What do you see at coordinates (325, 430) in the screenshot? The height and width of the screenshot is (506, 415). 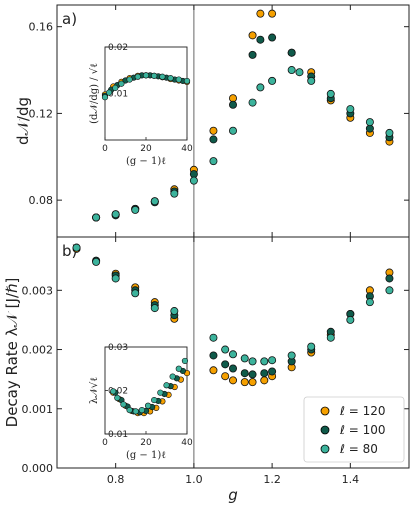 I see `legend-marker-l100` at bounding box center [325, 430].